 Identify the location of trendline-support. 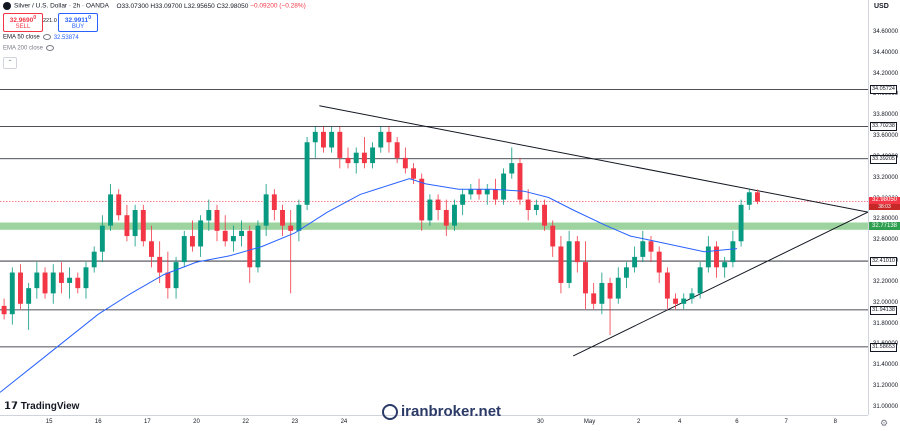
(720, 284).